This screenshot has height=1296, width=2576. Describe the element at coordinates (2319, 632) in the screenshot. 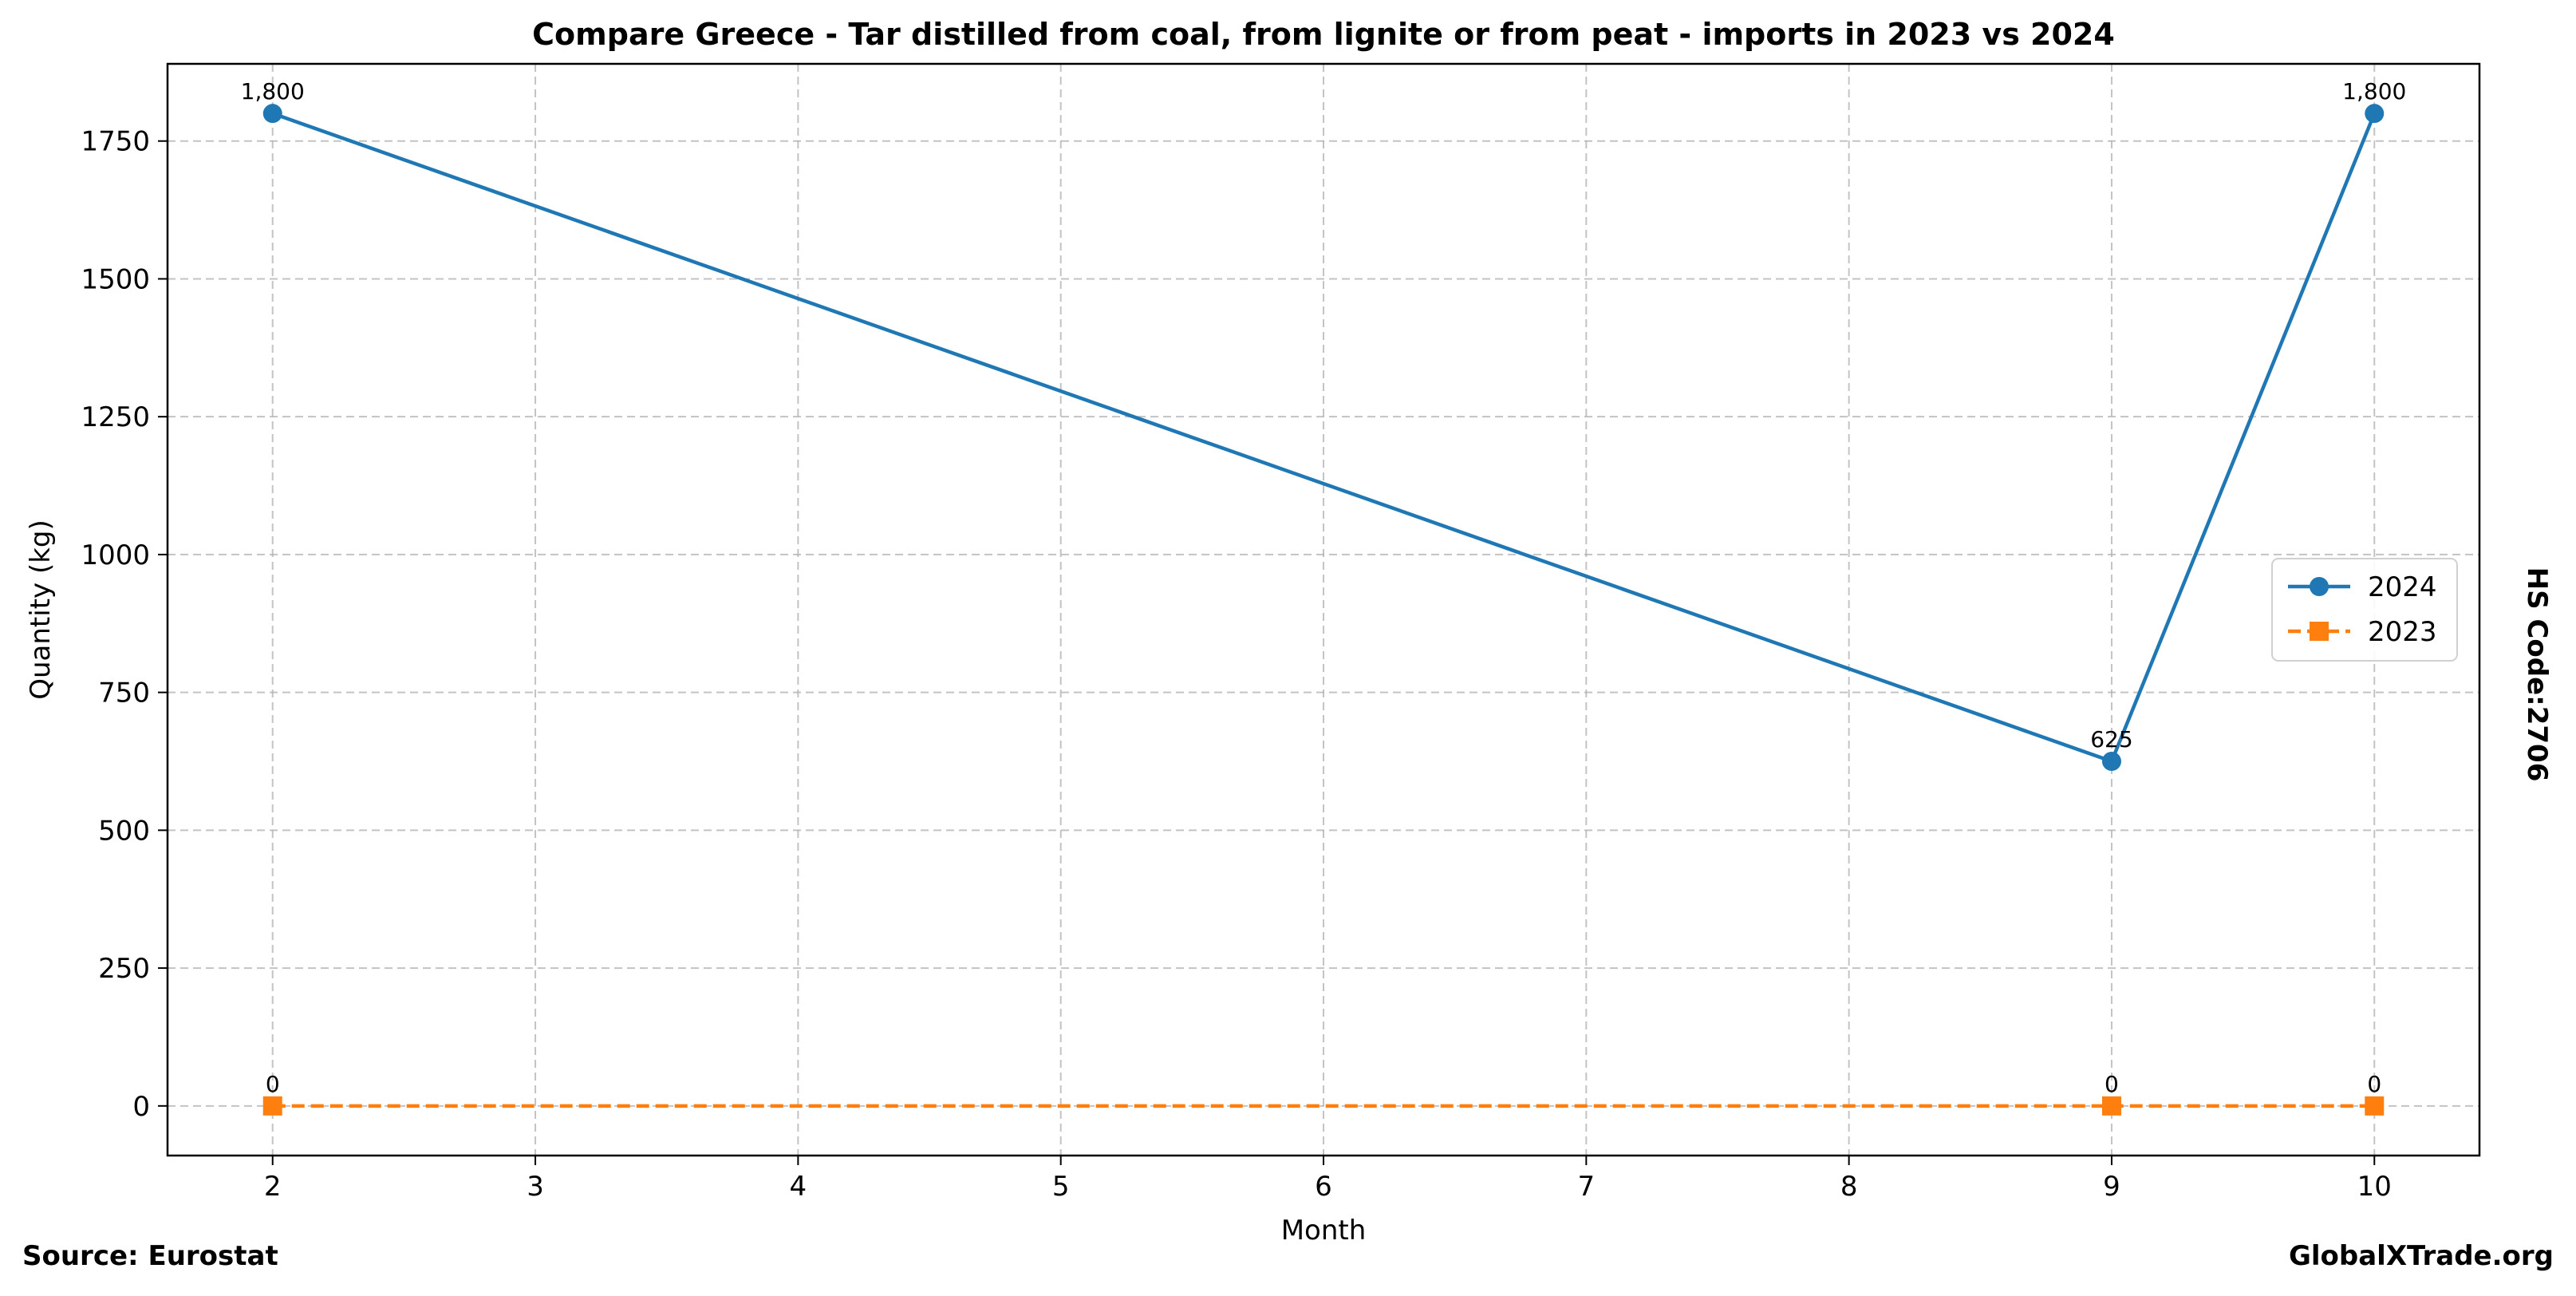

I see `legend-marker-2023` at that location.